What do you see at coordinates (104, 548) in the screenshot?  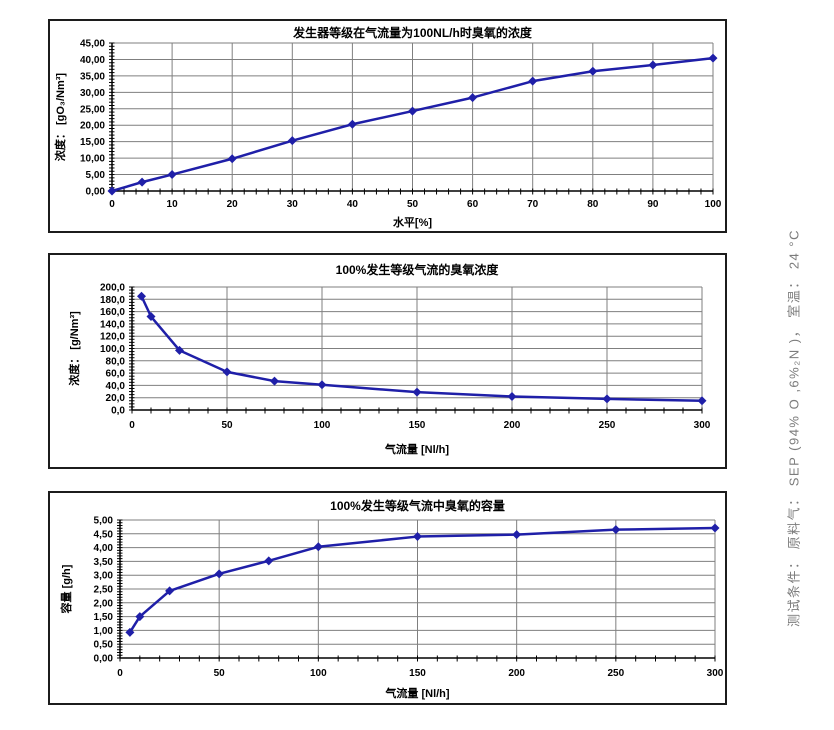 I see `y-tick-label: 4,00` at bounding box center [104, 548].